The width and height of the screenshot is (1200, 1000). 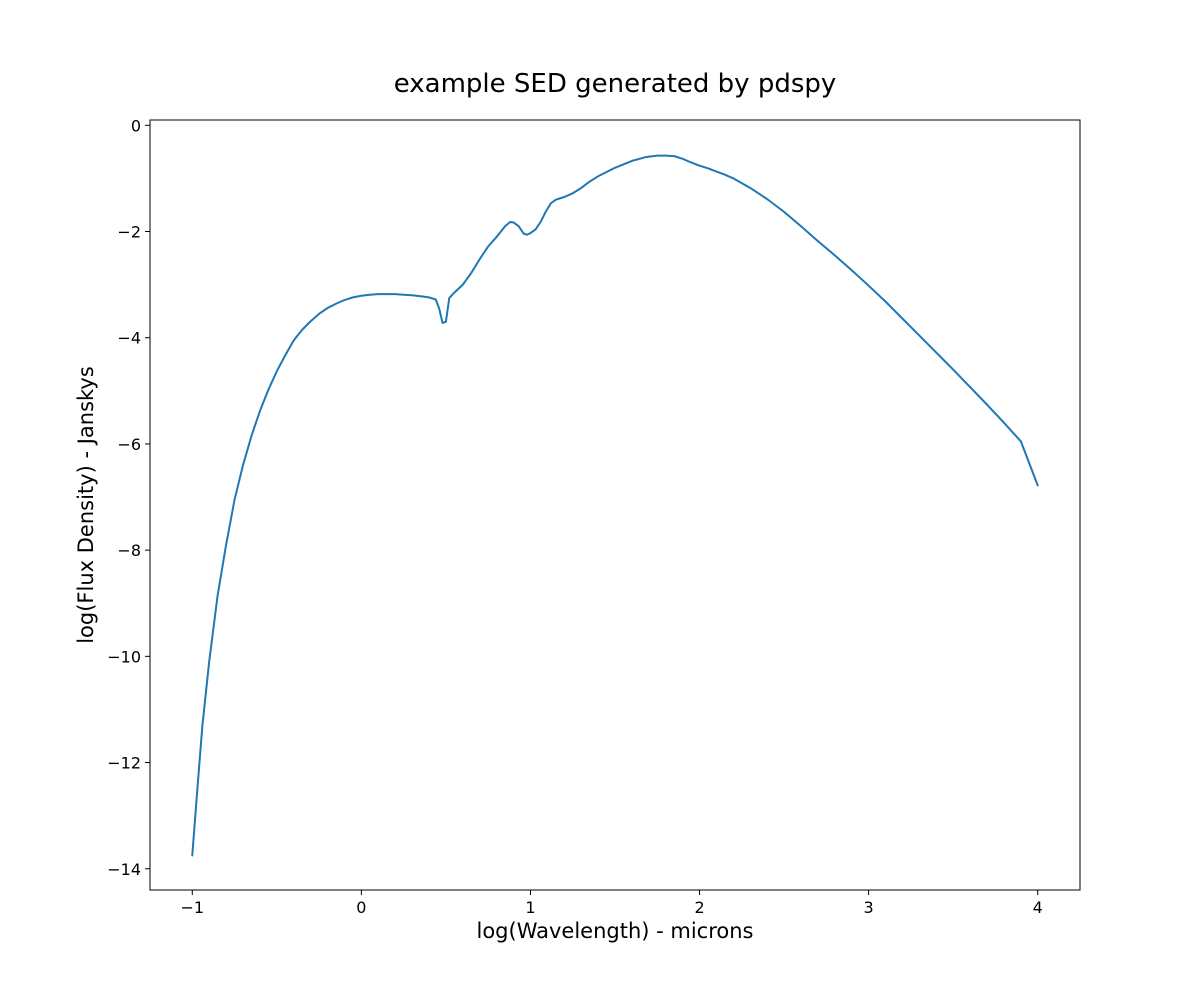 I want to click on y-tick-label: −12, so click(x=124, y=763).